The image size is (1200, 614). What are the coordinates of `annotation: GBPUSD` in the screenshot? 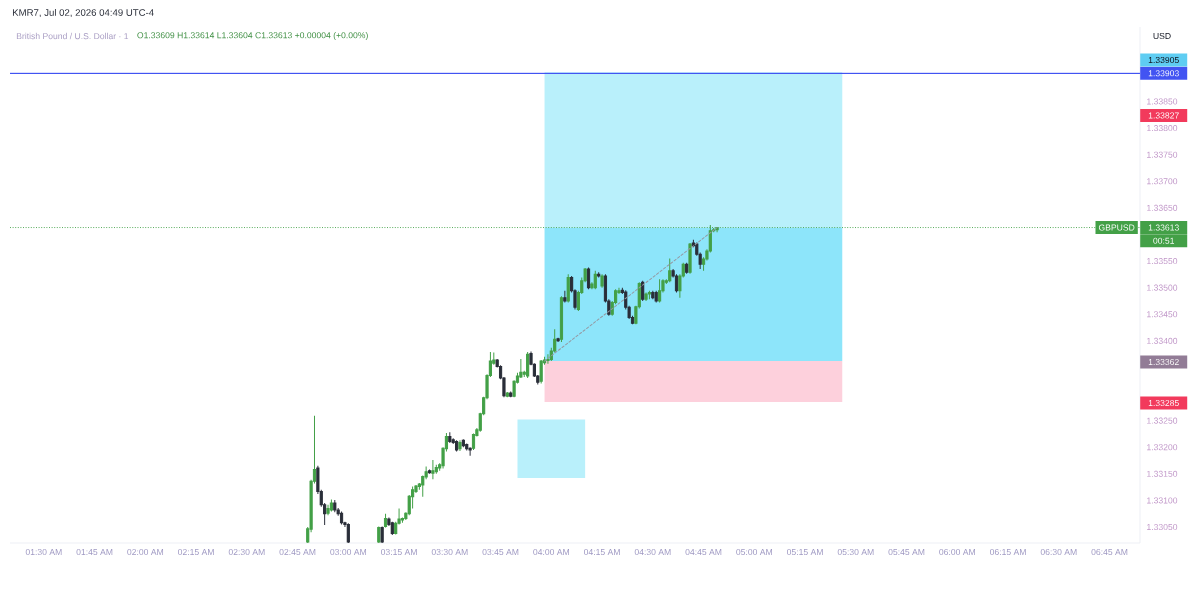 It's located at (1116, 227).